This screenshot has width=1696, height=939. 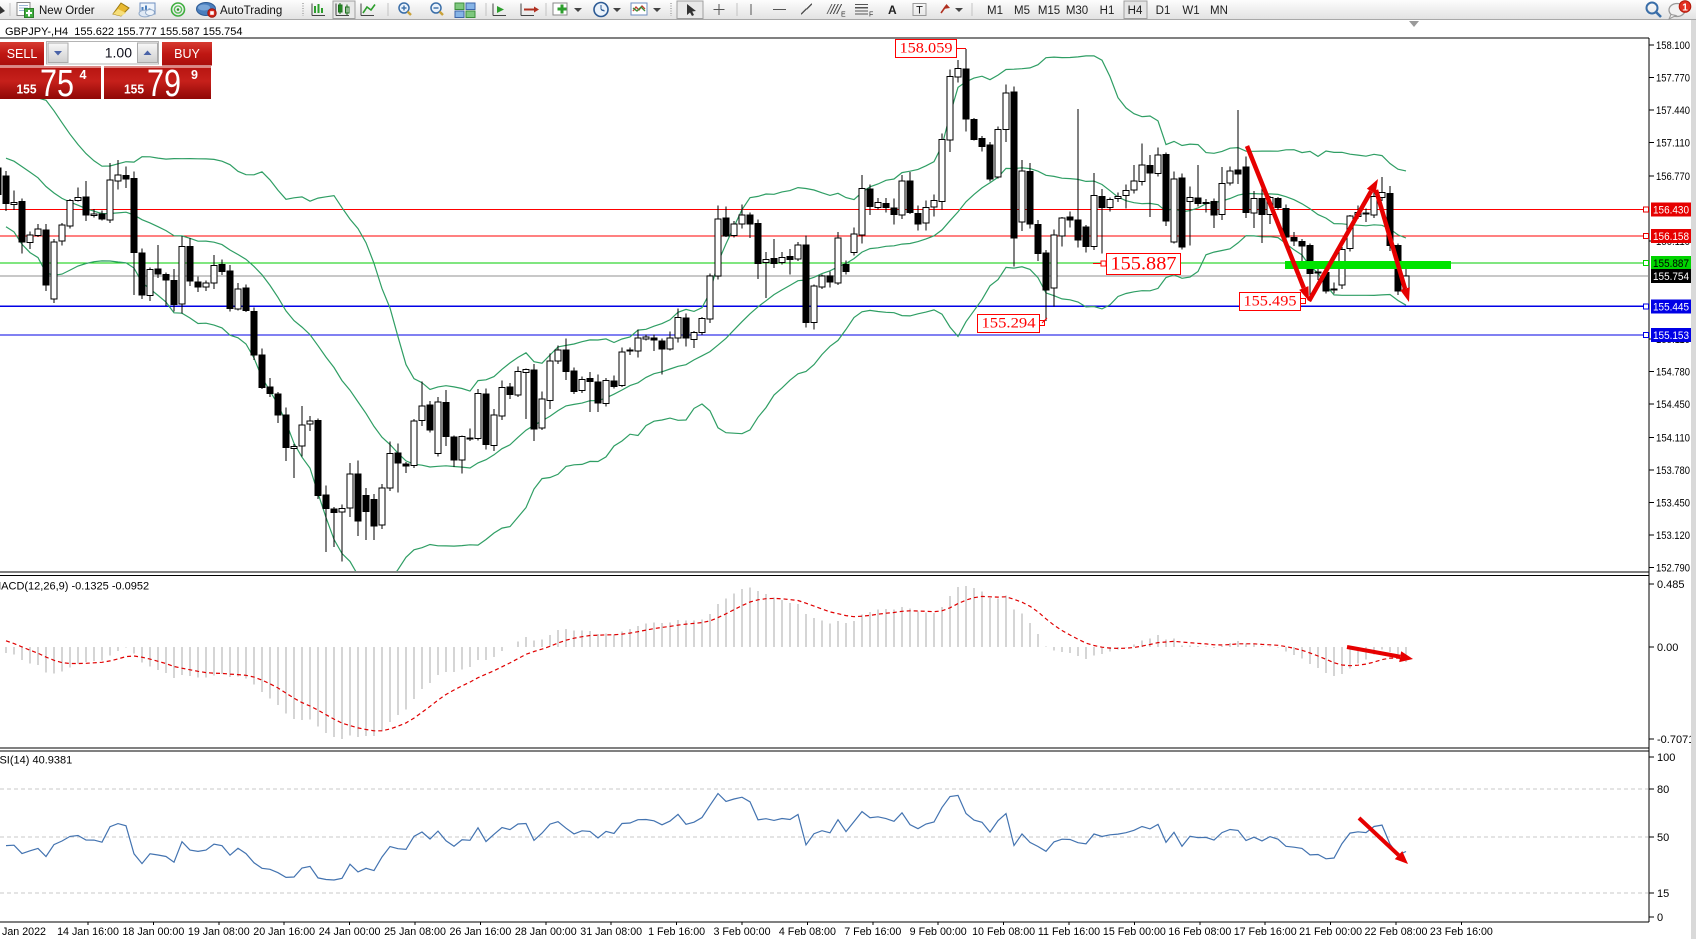 I want to click on svg-text: 24 Jan 00:00, so click(x=350, y=932).